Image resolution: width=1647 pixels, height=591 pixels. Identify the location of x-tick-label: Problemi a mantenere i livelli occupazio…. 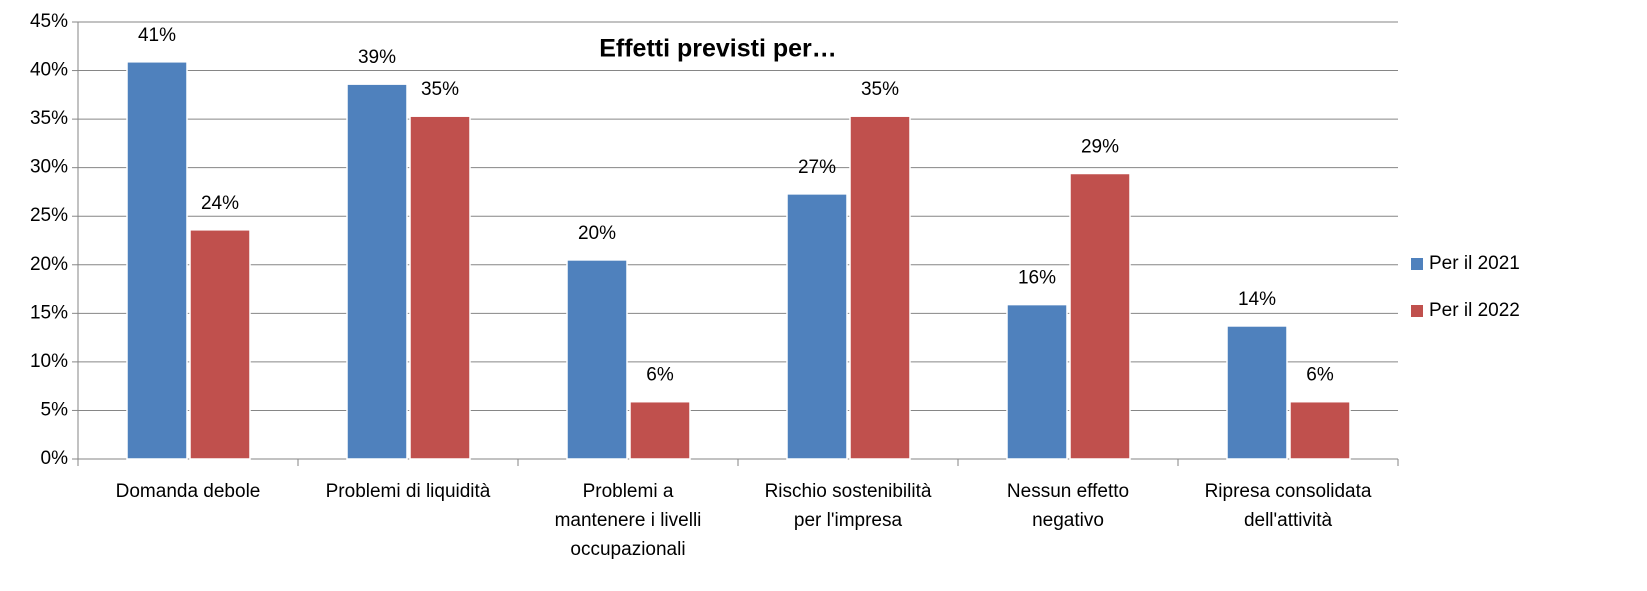
(628, 520).